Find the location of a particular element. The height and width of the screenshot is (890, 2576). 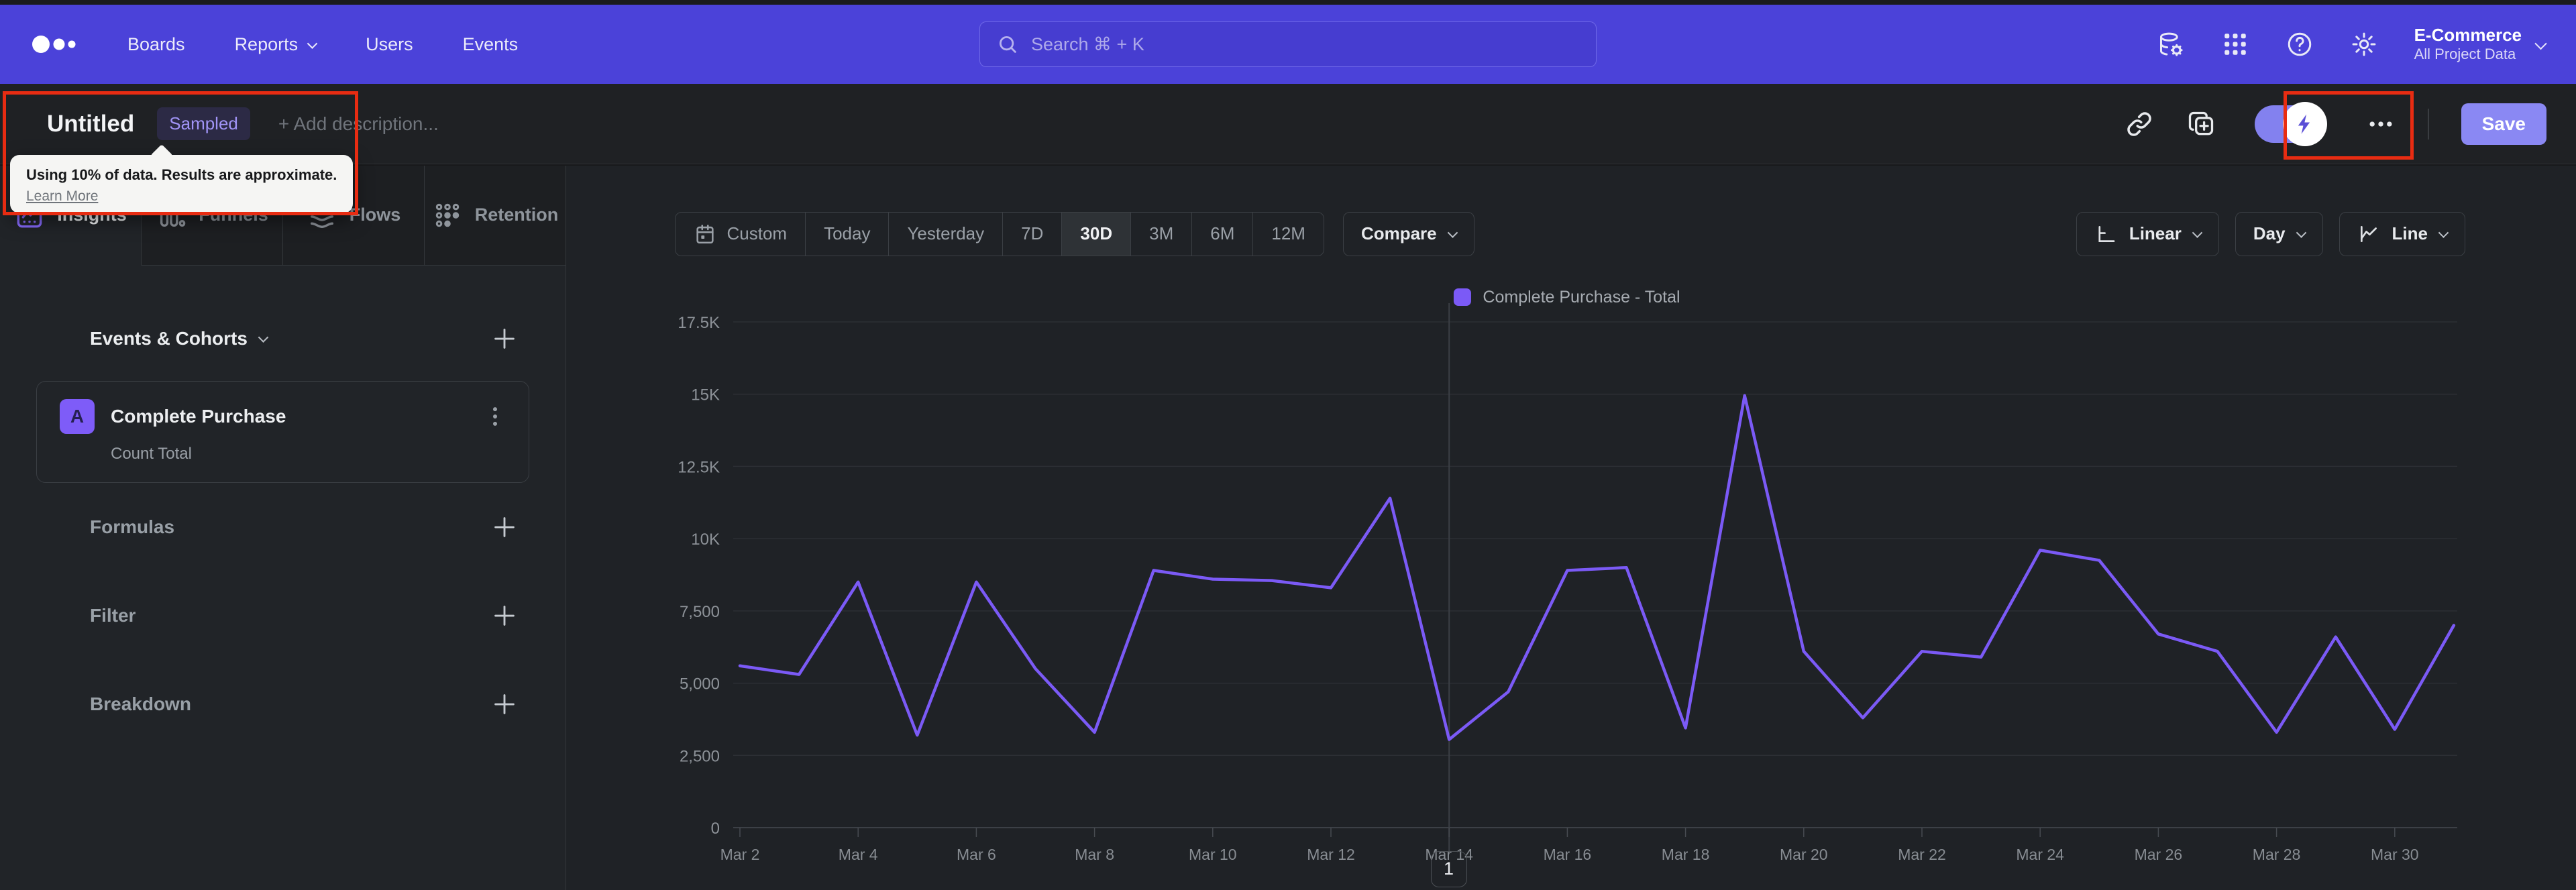

top-nav: Boards Reports Users Events Search ⌘ + K is located at coordinates (1288, 44).